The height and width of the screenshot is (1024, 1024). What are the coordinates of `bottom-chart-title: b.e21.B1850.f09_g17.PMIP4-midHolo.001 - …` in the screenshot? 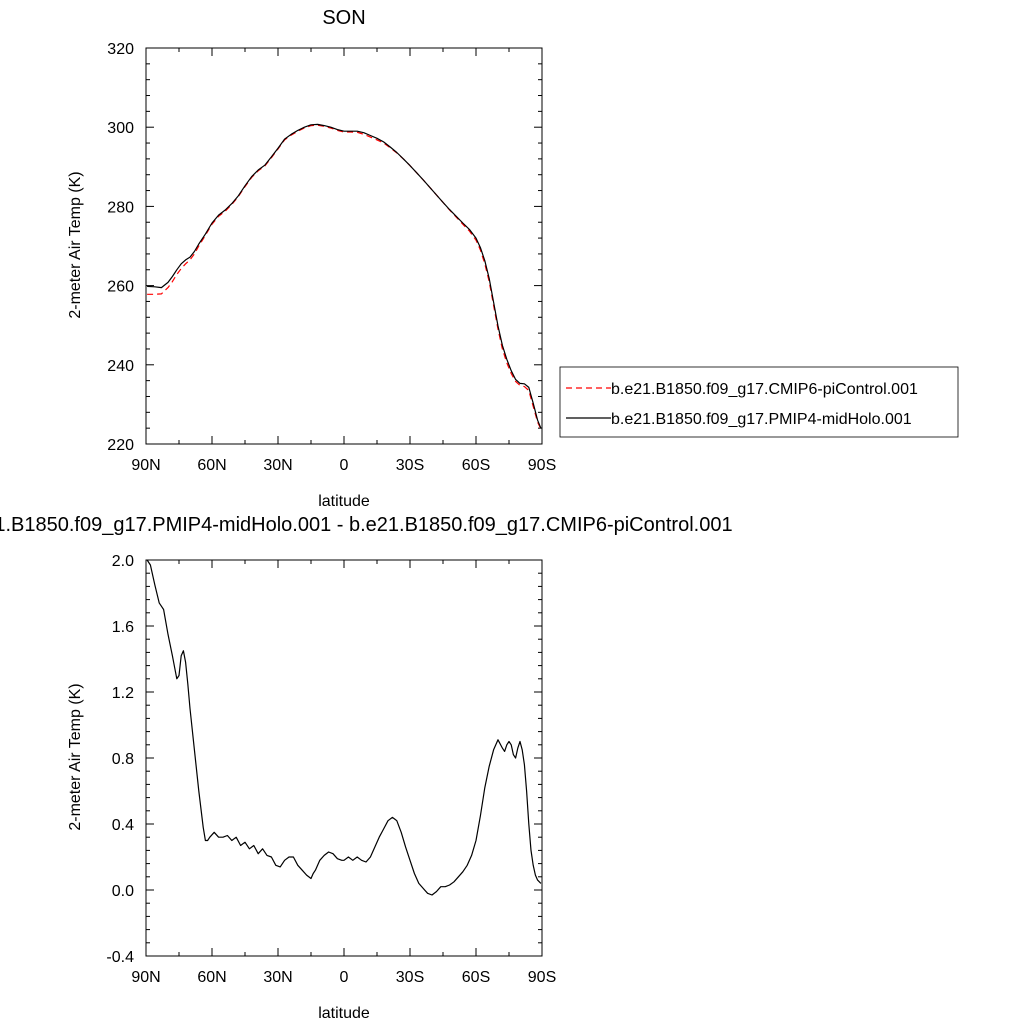 It's located at (366, 525).